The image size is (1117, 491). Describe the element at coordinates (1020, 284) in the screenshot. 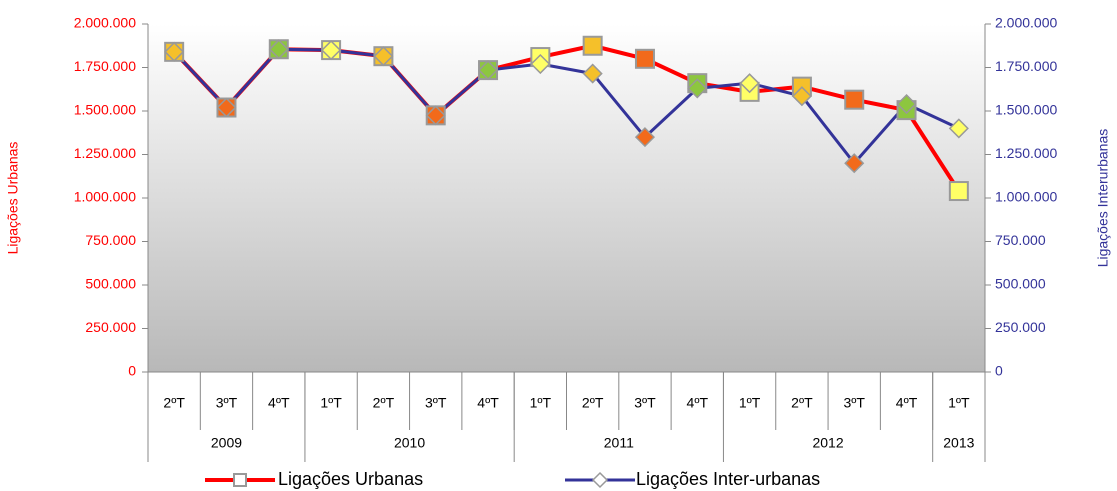

I see `y2-tick-label: 500.000` at that location.